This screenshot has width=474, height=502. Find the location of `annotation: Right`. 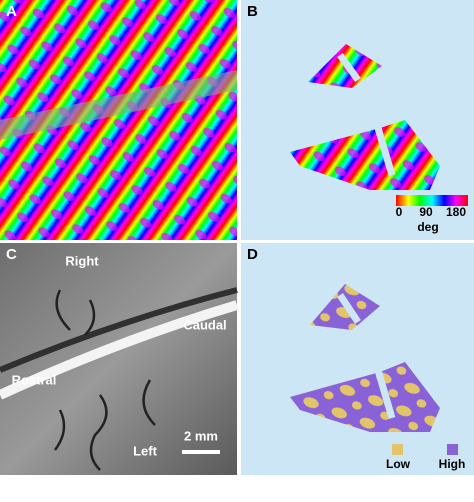

annotation: Right is located at coordinates (82, 260).